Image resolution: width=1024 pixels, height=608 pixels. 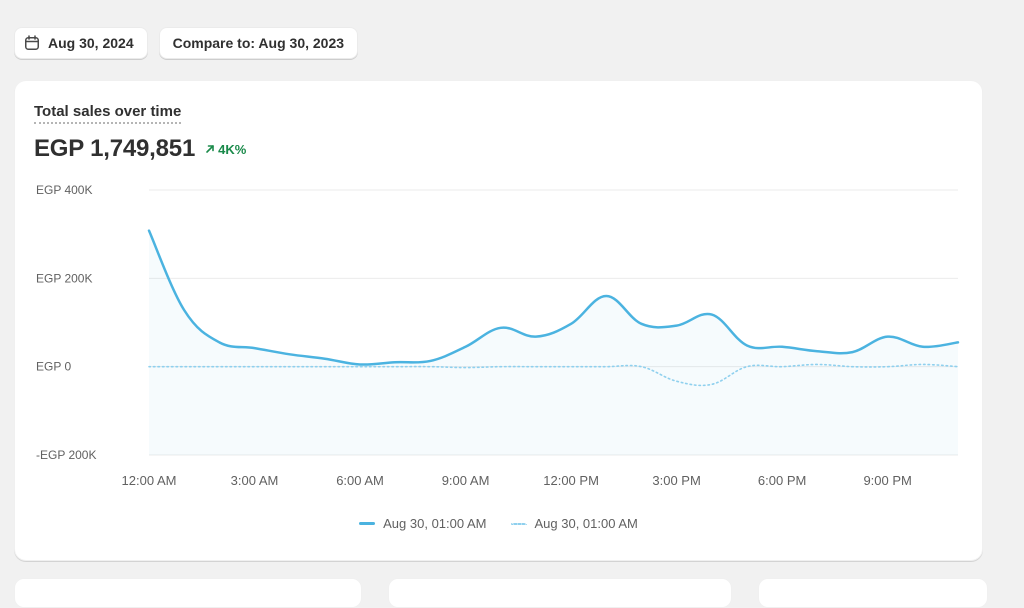 What do you see at coordinates (255, 480) in the screenshot?
I see `x-tick-label: 3:00 AM` at bounding box center [255, 480].